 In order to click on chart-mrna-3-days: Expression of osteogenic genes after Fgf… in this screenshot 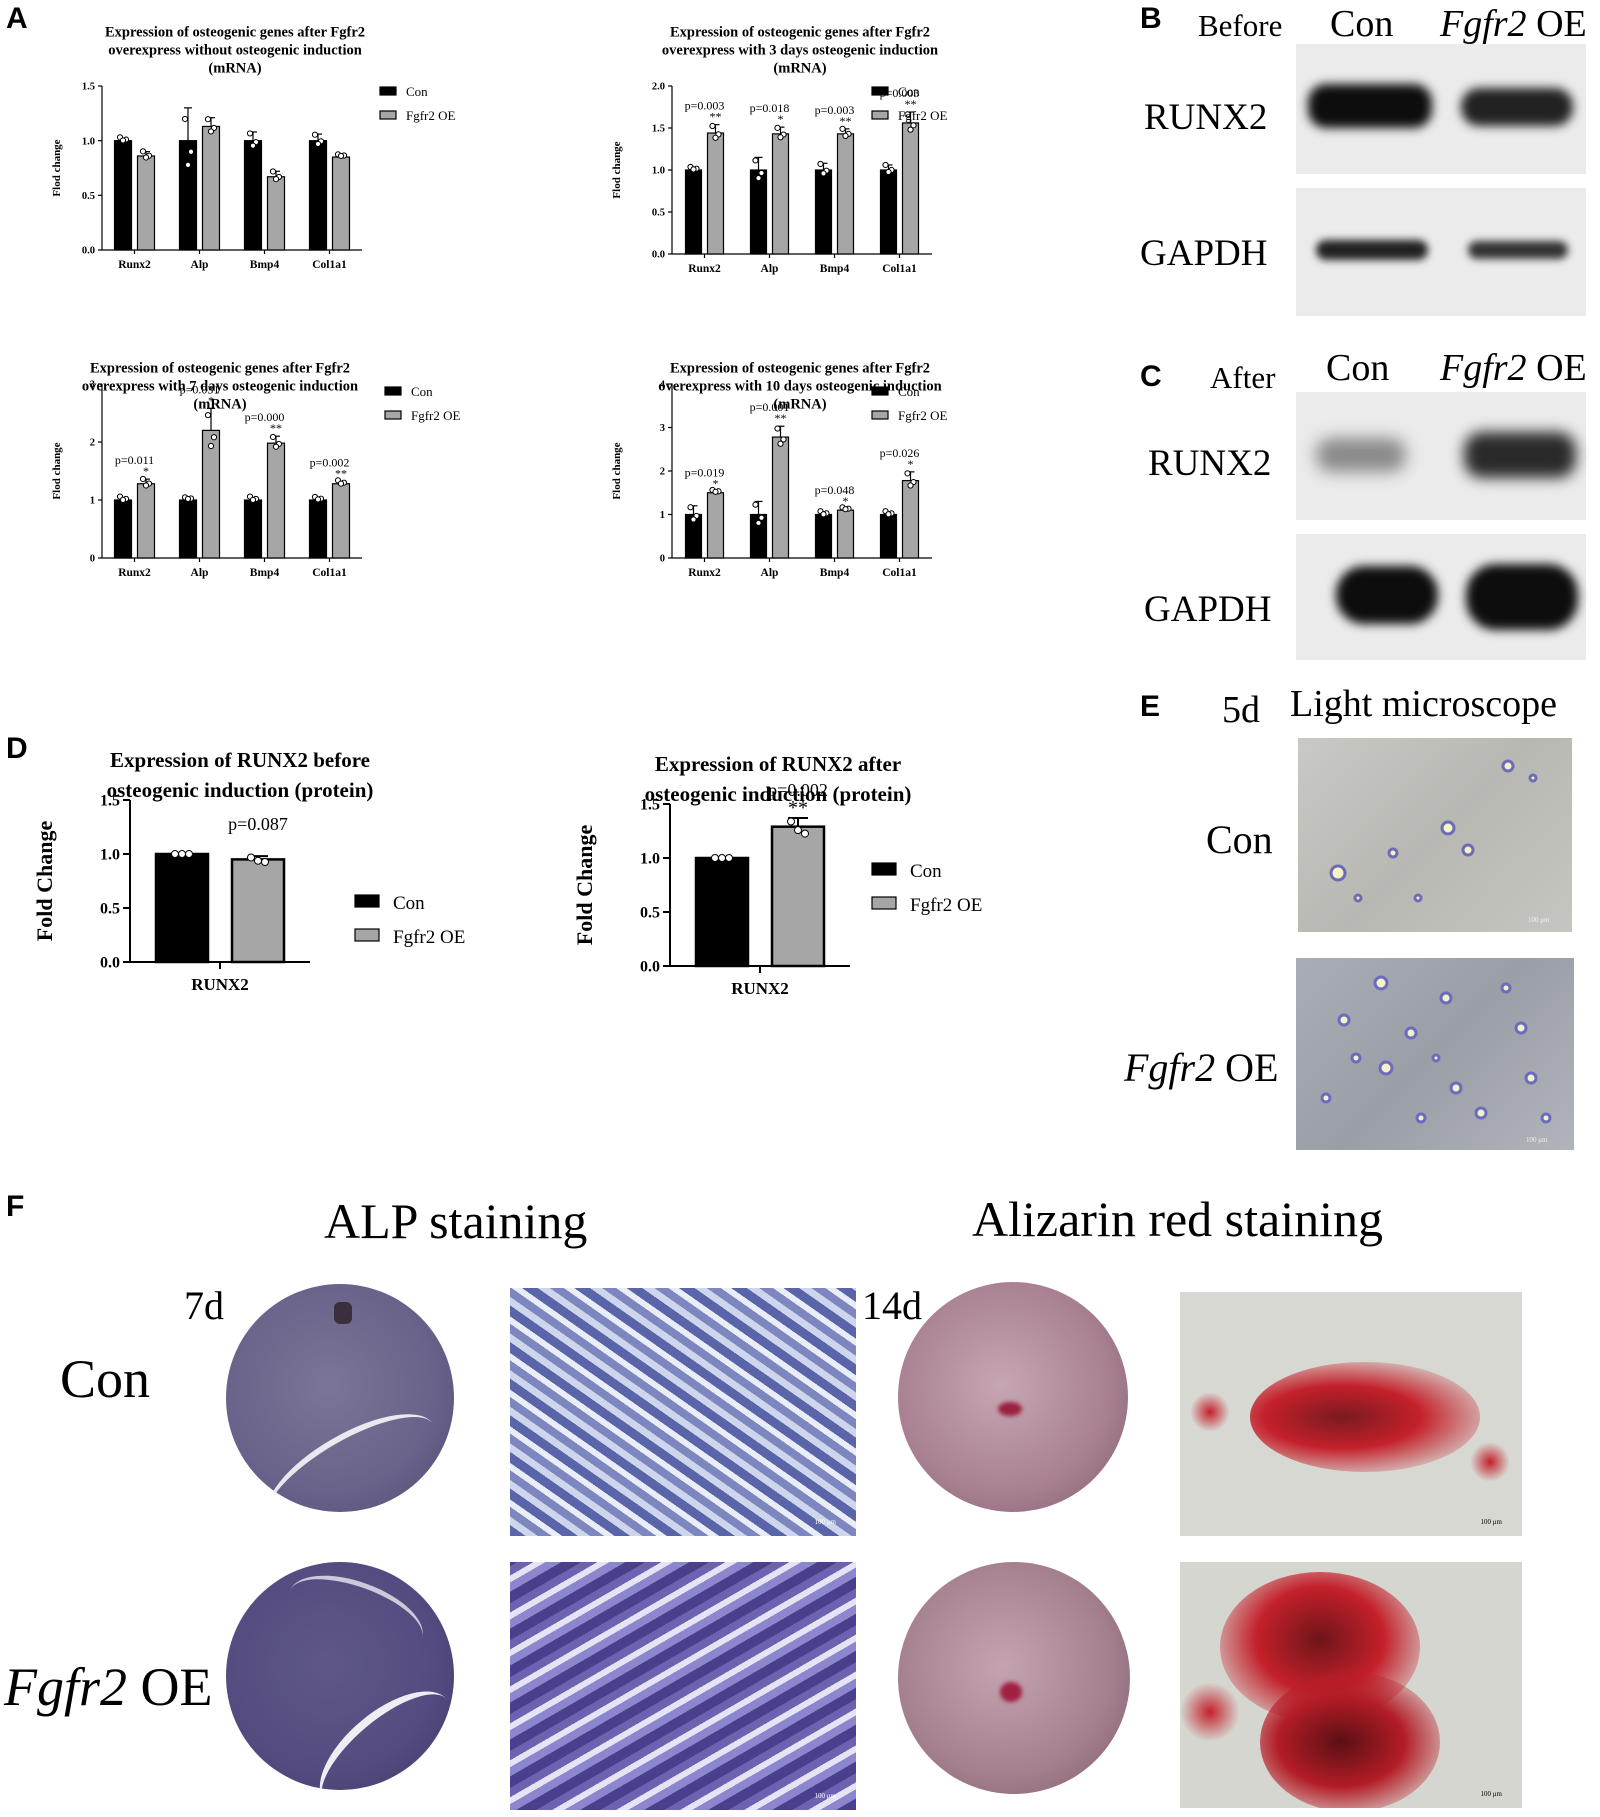, I will do `click(779, 150)`.